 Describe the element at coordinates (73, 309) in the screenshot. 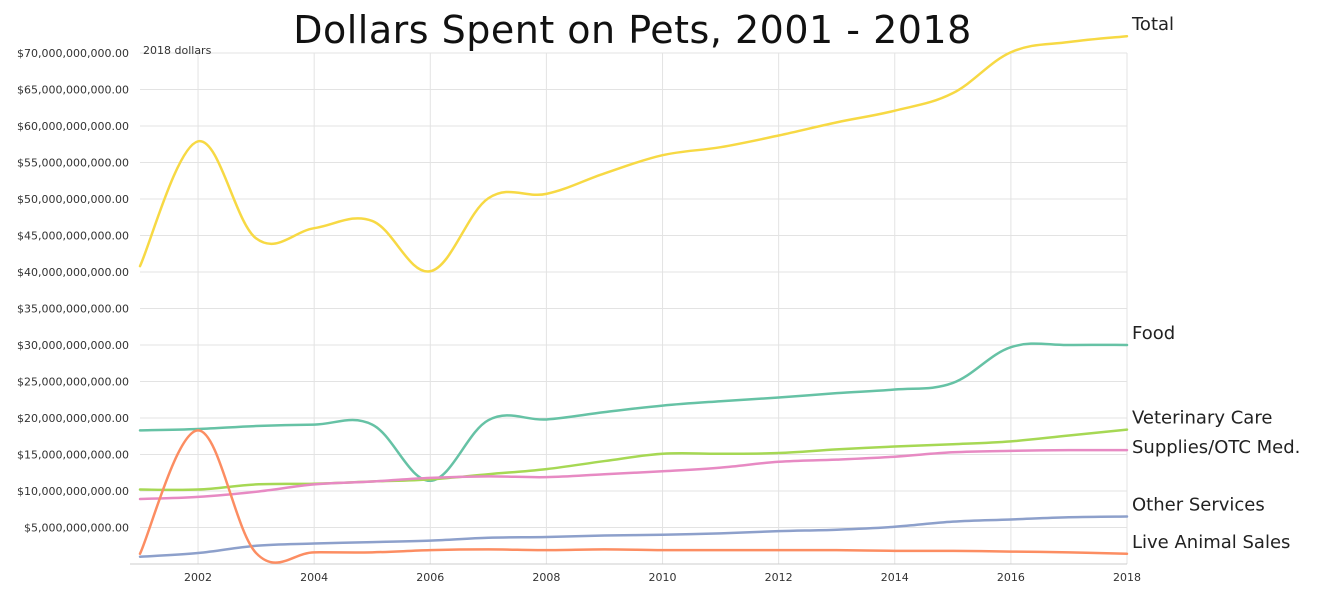

I see `y-tick-label: $35,000,000,000.00` at that location.